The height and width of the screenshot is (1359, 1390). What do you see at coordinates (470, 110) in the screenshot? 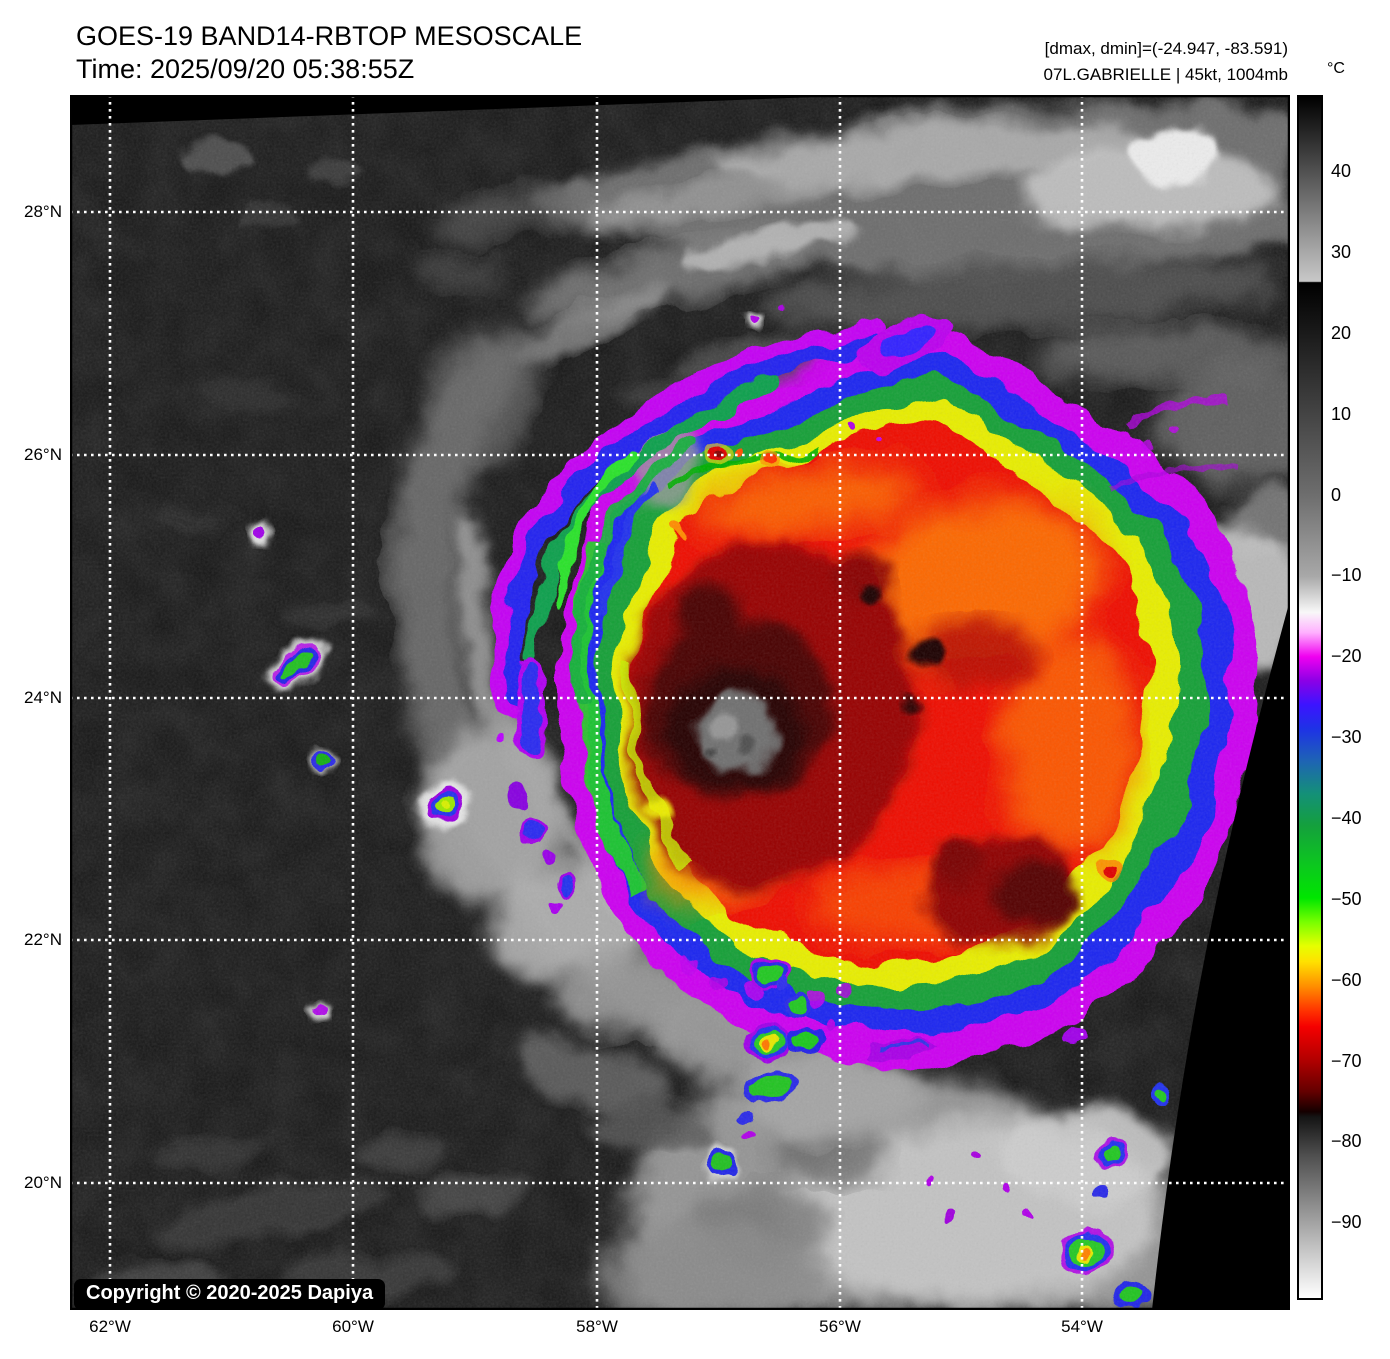
I see `scan-edge-wedge-top` at bounding box center [470, 110].